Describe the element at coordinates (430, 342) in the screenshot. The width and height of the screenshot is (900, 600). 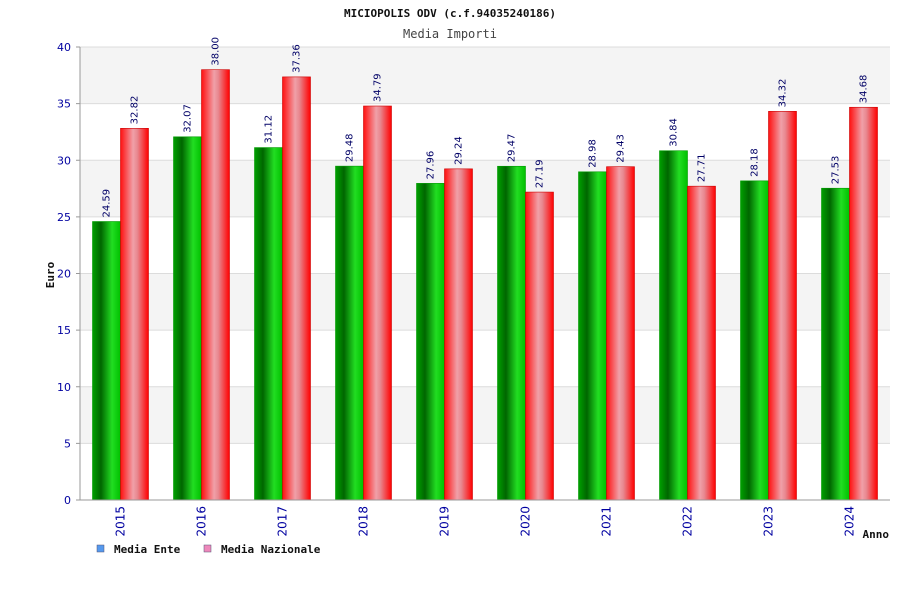
I see `bar-media-ente-2019` at that location.